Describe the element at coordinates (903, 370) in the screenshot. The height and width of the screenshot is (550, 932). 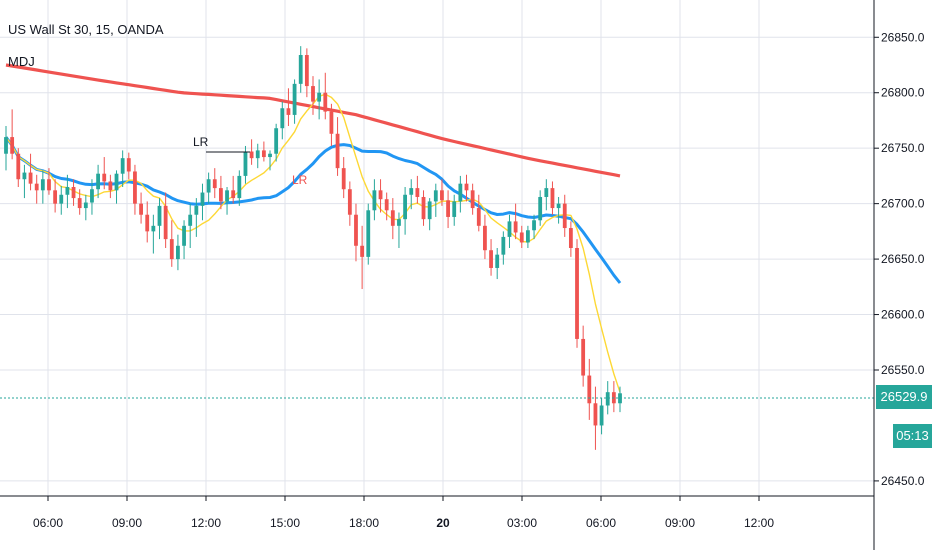
I see `y-tick-label: 26550.0` at that location.